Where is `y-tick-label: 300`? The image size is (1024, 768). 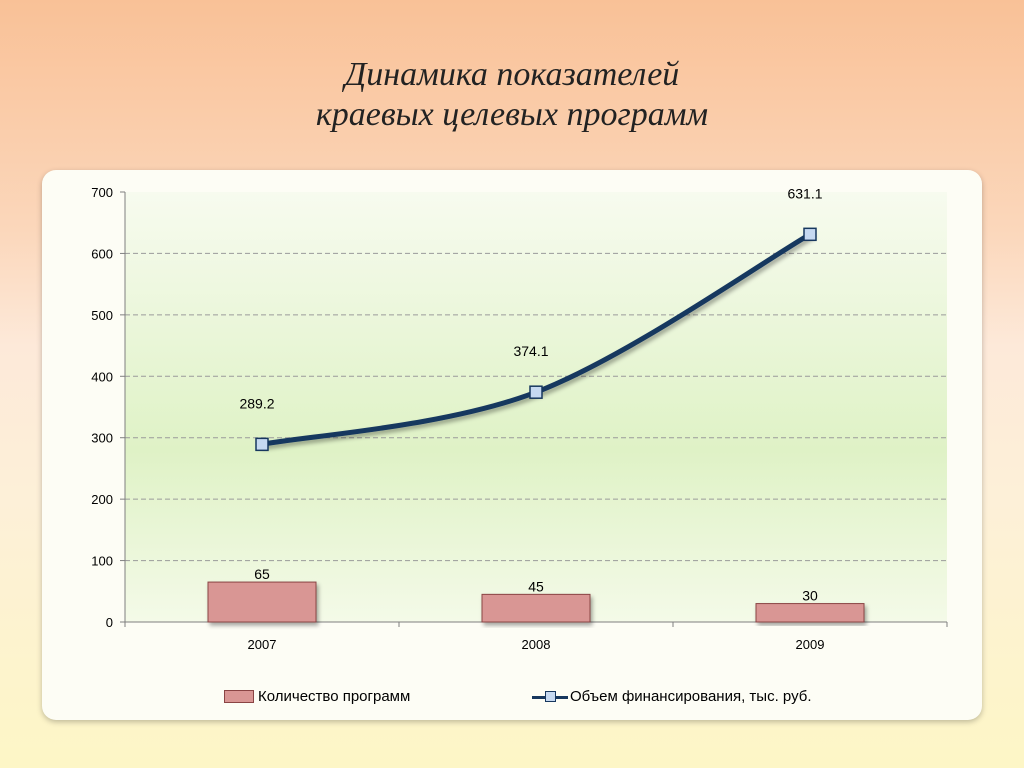 y-tick-label: 300 is located at coordinates (102, 438).